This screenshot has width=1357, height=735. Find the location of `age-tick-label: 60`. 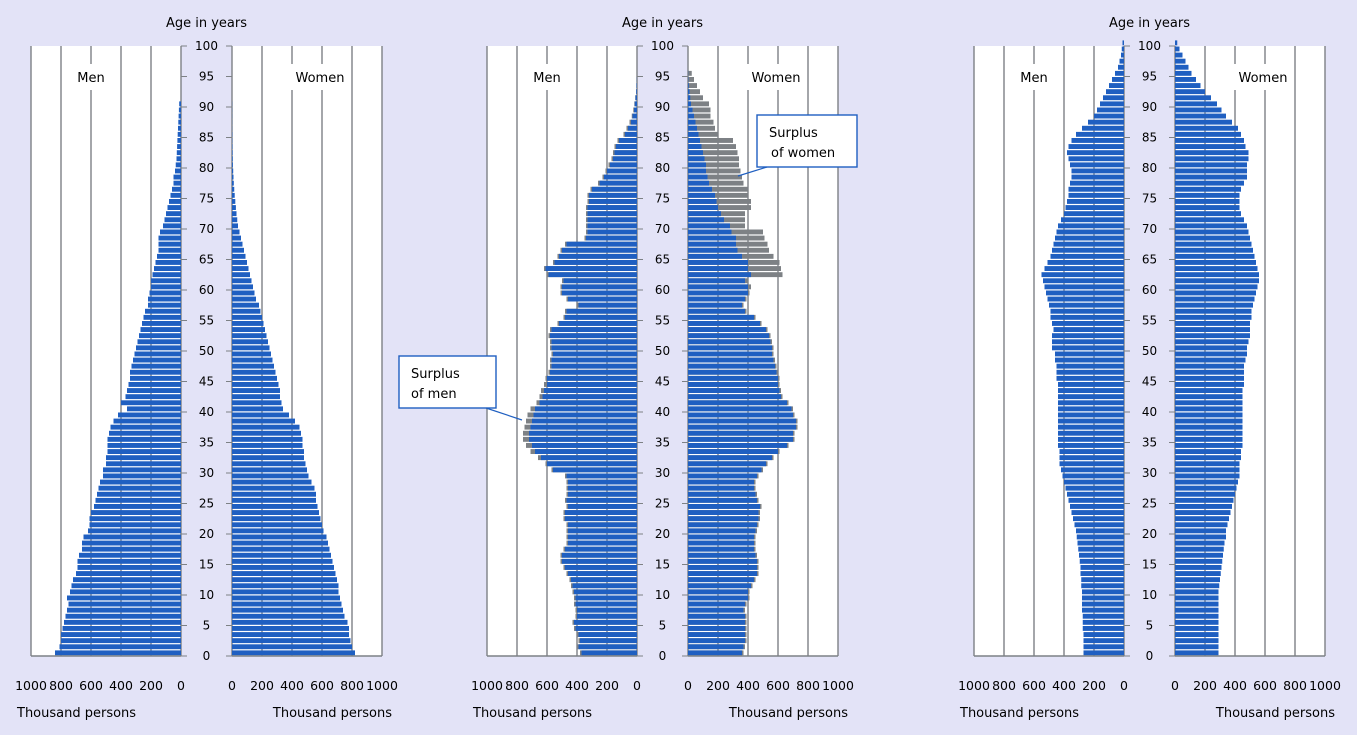

age-tick-label: 60 is located at coordinates (206, 290).